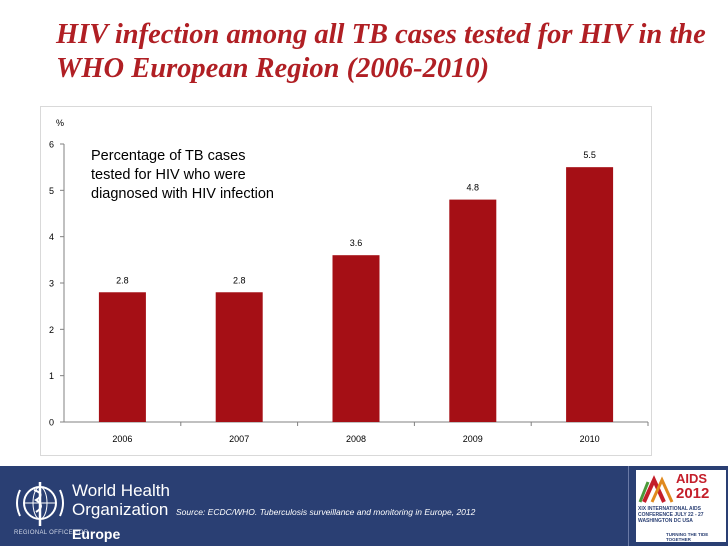 Image resolution: width=728 pixels, height=546 pixels. I want to click on data-label-2008: 3.6, so click(356, 243).